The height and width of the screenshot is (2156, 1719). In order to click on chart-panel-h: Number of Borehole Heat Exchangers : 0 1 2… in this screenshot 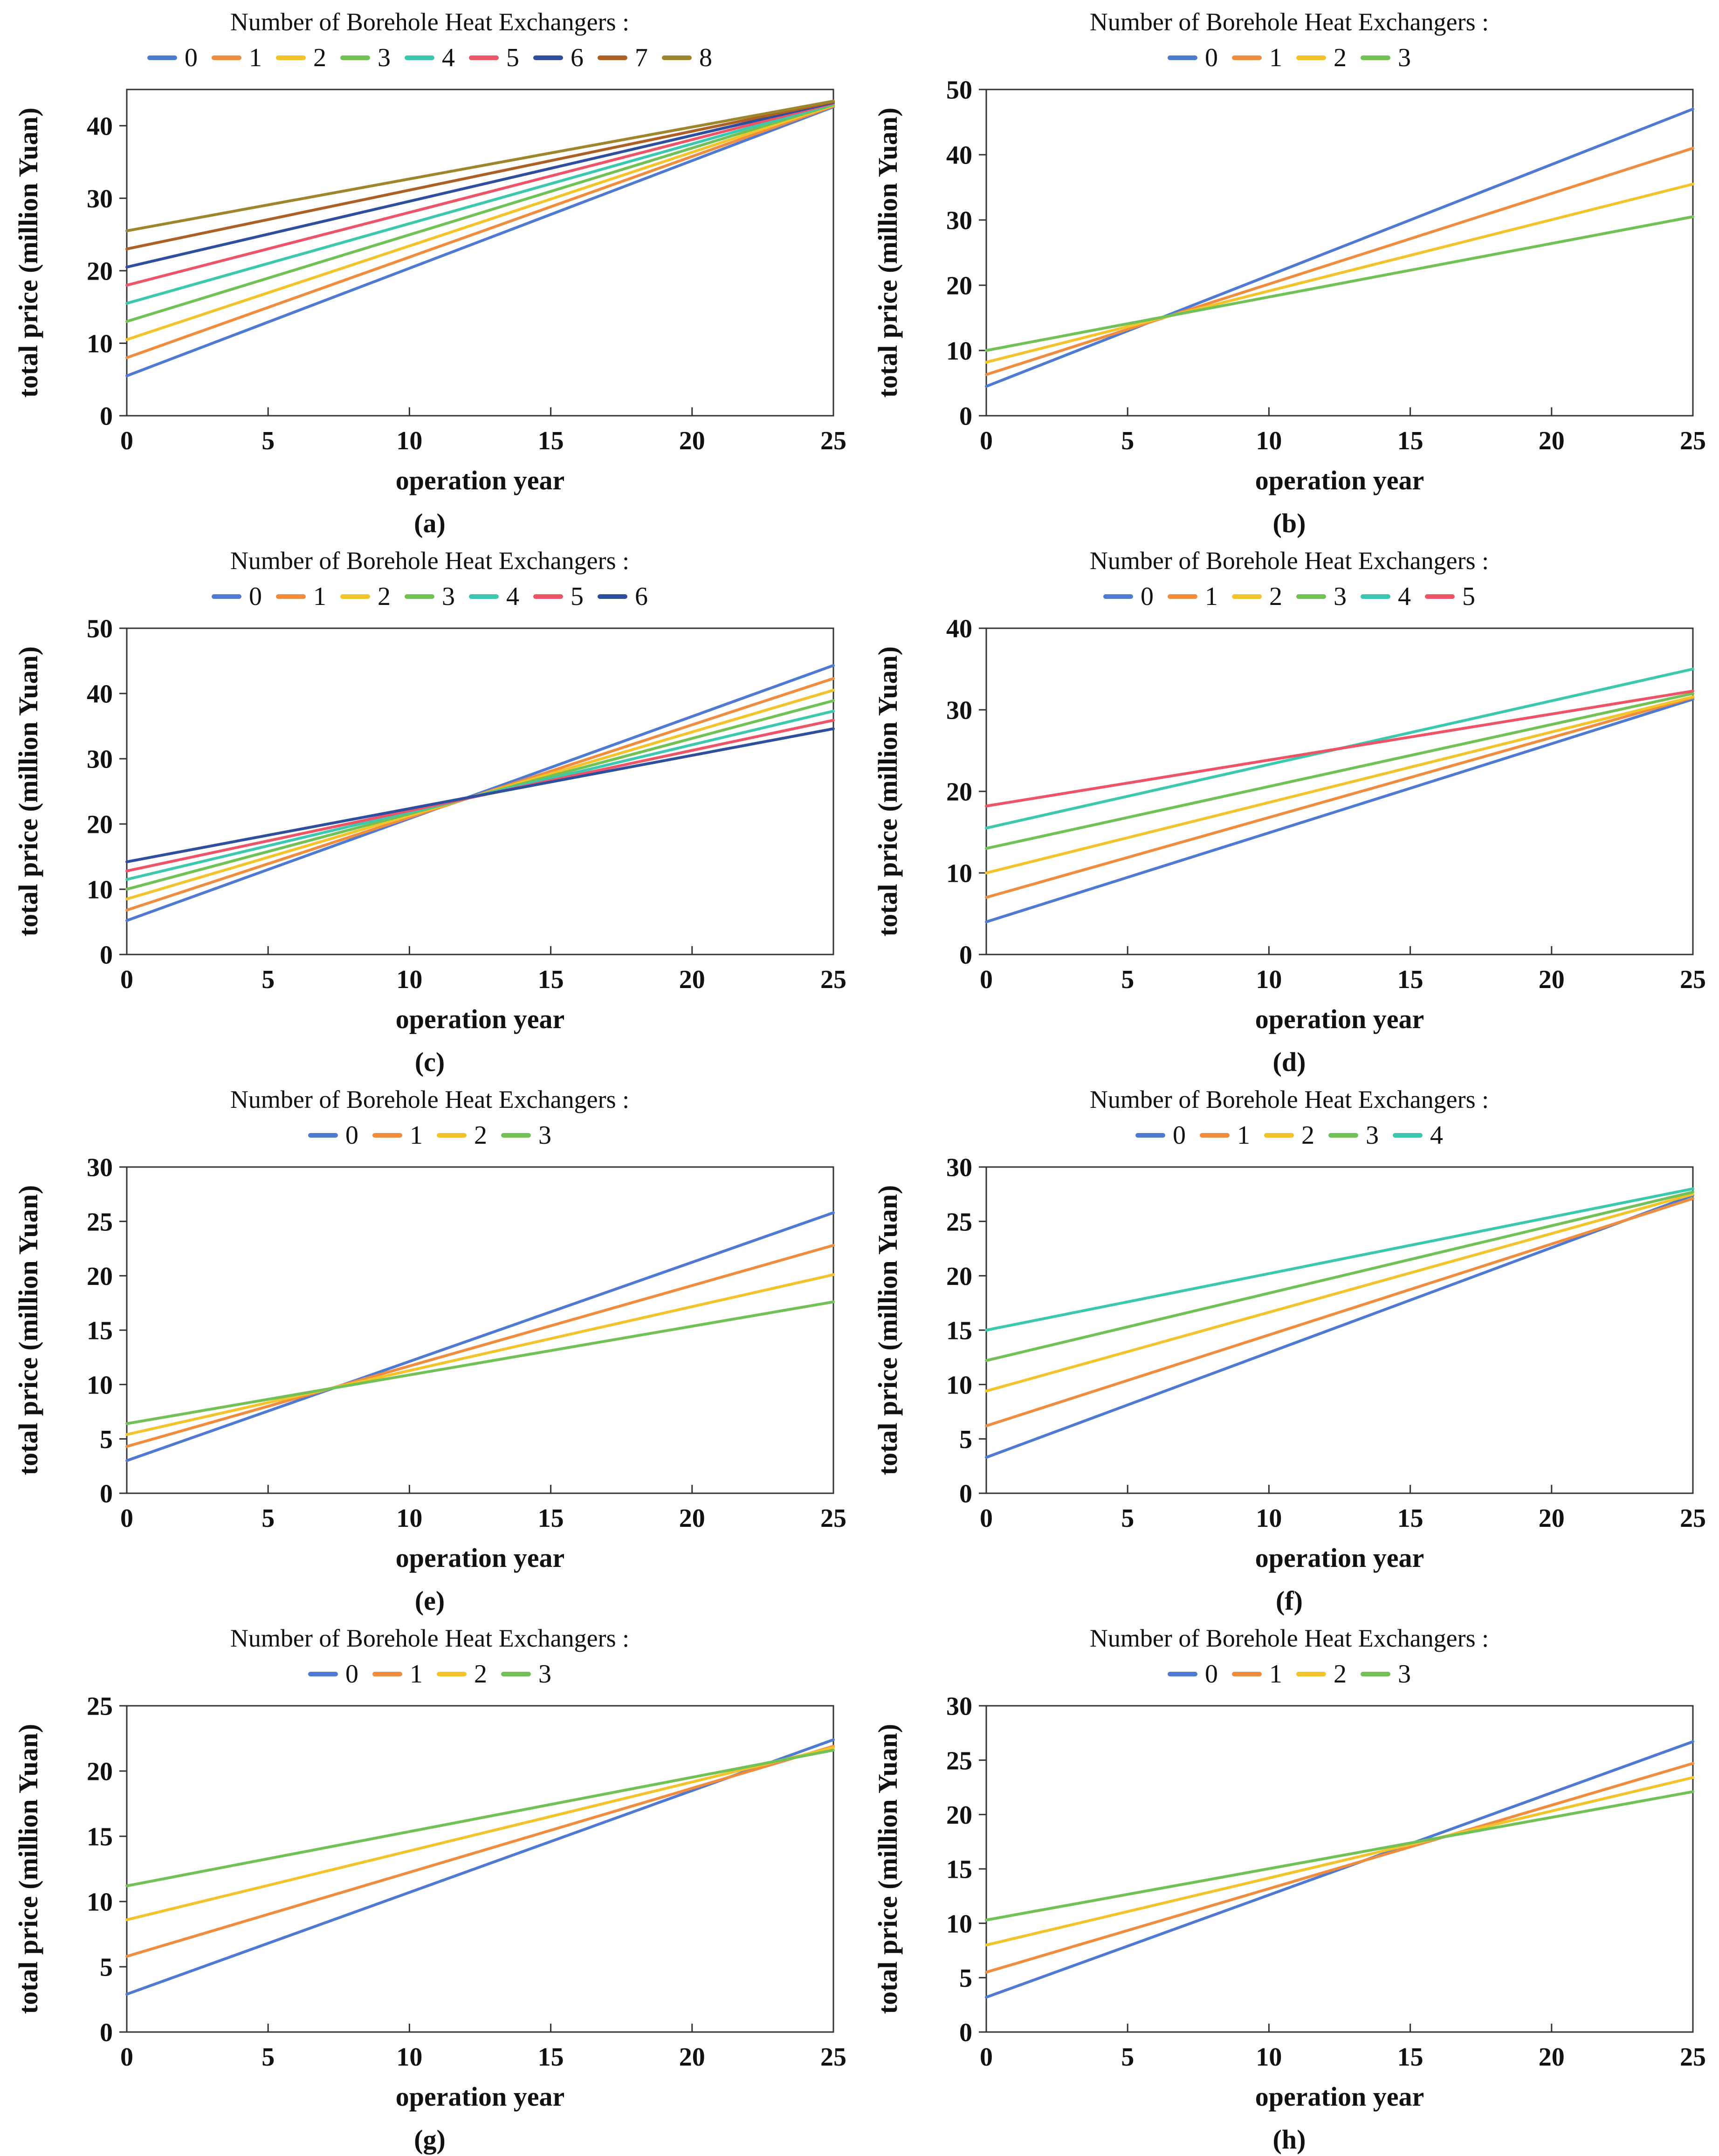, I will do `click(1289, 1886)`.